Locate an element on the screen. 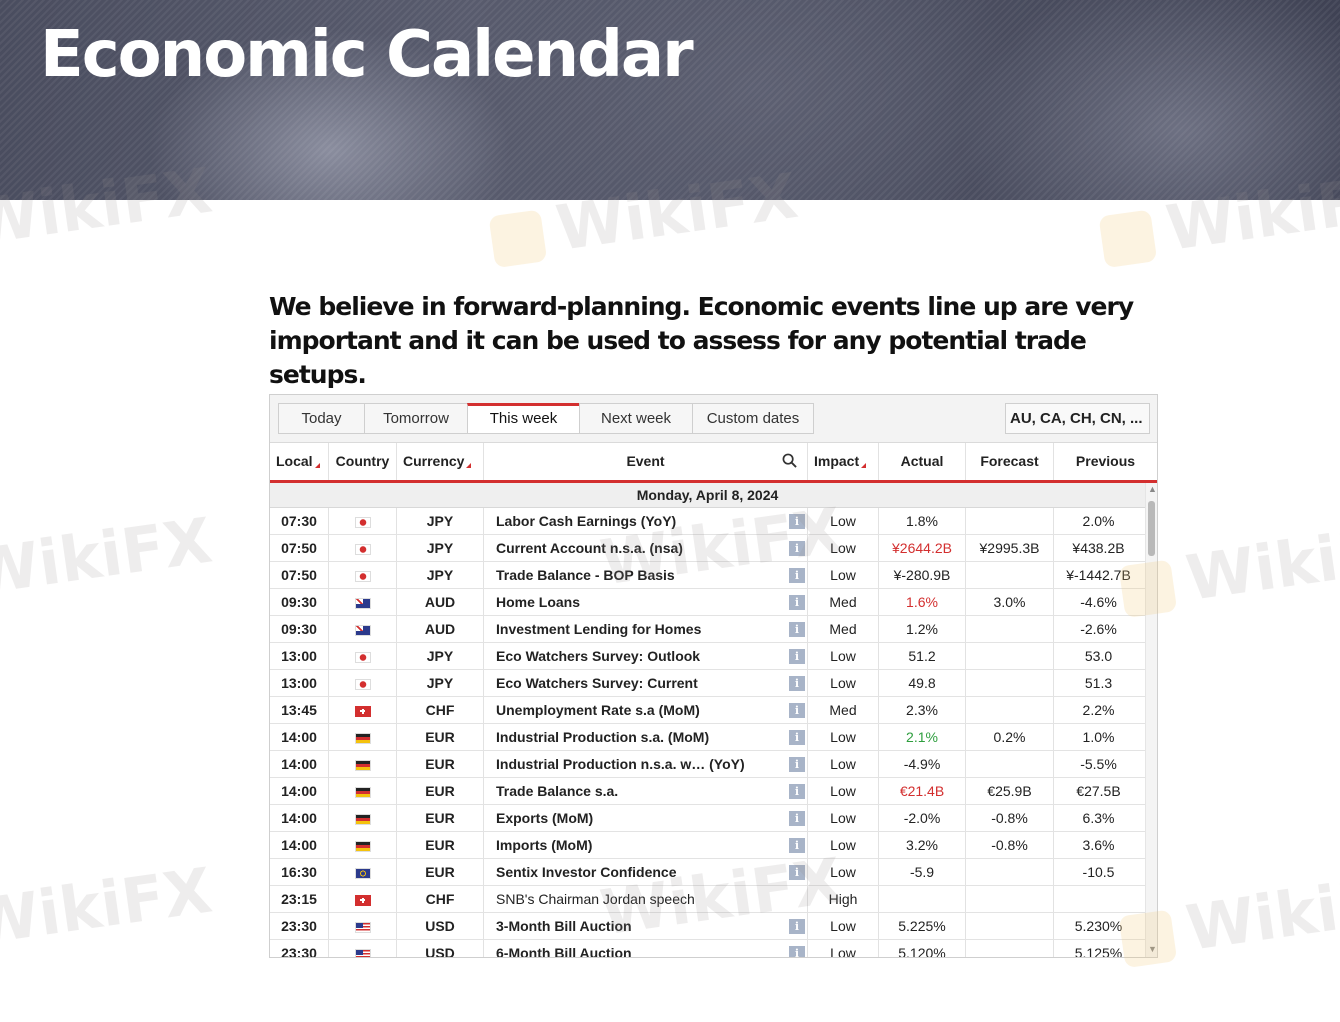  table-row: 23:15 CHF SNB's Chairman Jordan speech High is located at coordinates (707, 899).